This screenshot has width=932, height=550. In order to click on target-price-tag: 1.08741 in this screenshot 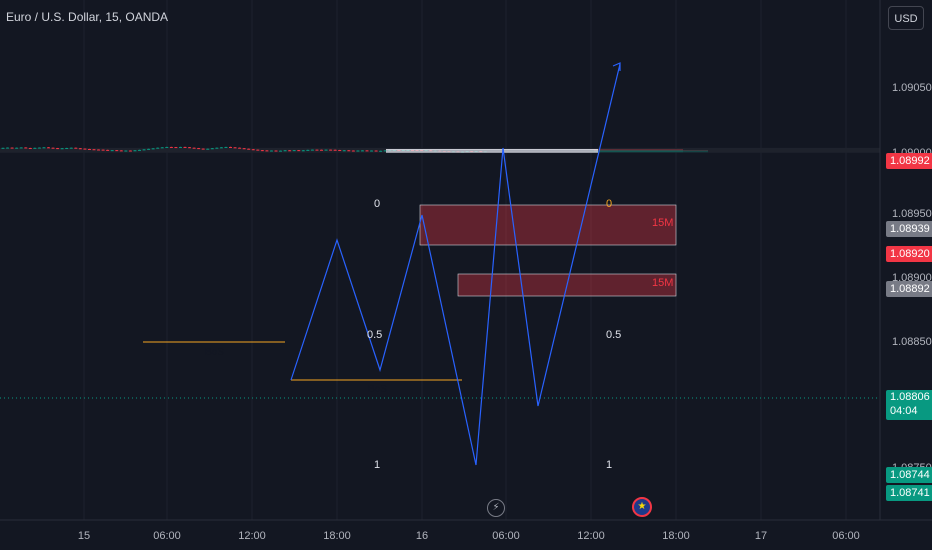, I will do `click(909, 493)`.